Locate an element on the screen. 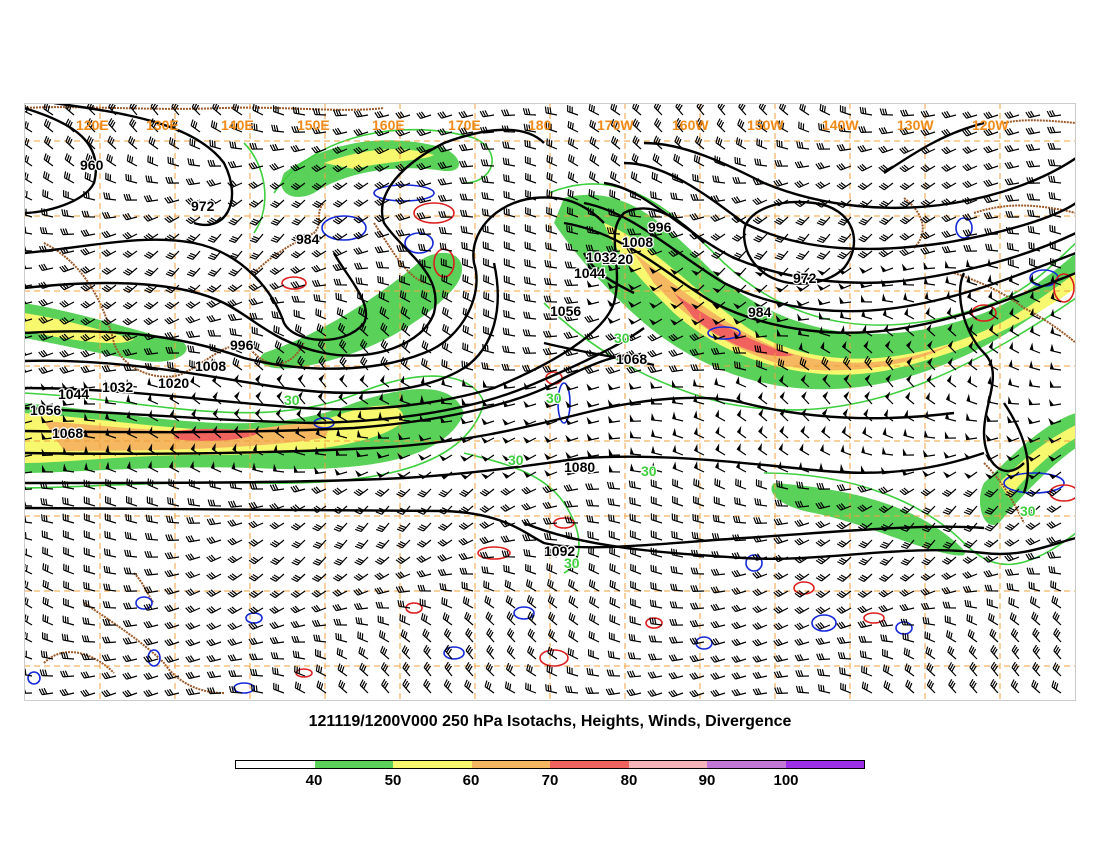 This screenshot has width=1100, height=850. colorbar-tick-label: 70 is located at coordinates (550, 780).